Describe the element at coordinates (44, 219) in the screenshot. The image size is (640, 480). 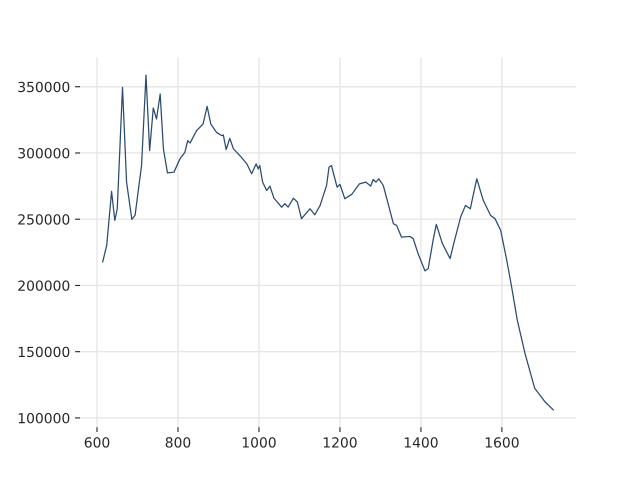
I see `y-tick-label: 250000` at that location.